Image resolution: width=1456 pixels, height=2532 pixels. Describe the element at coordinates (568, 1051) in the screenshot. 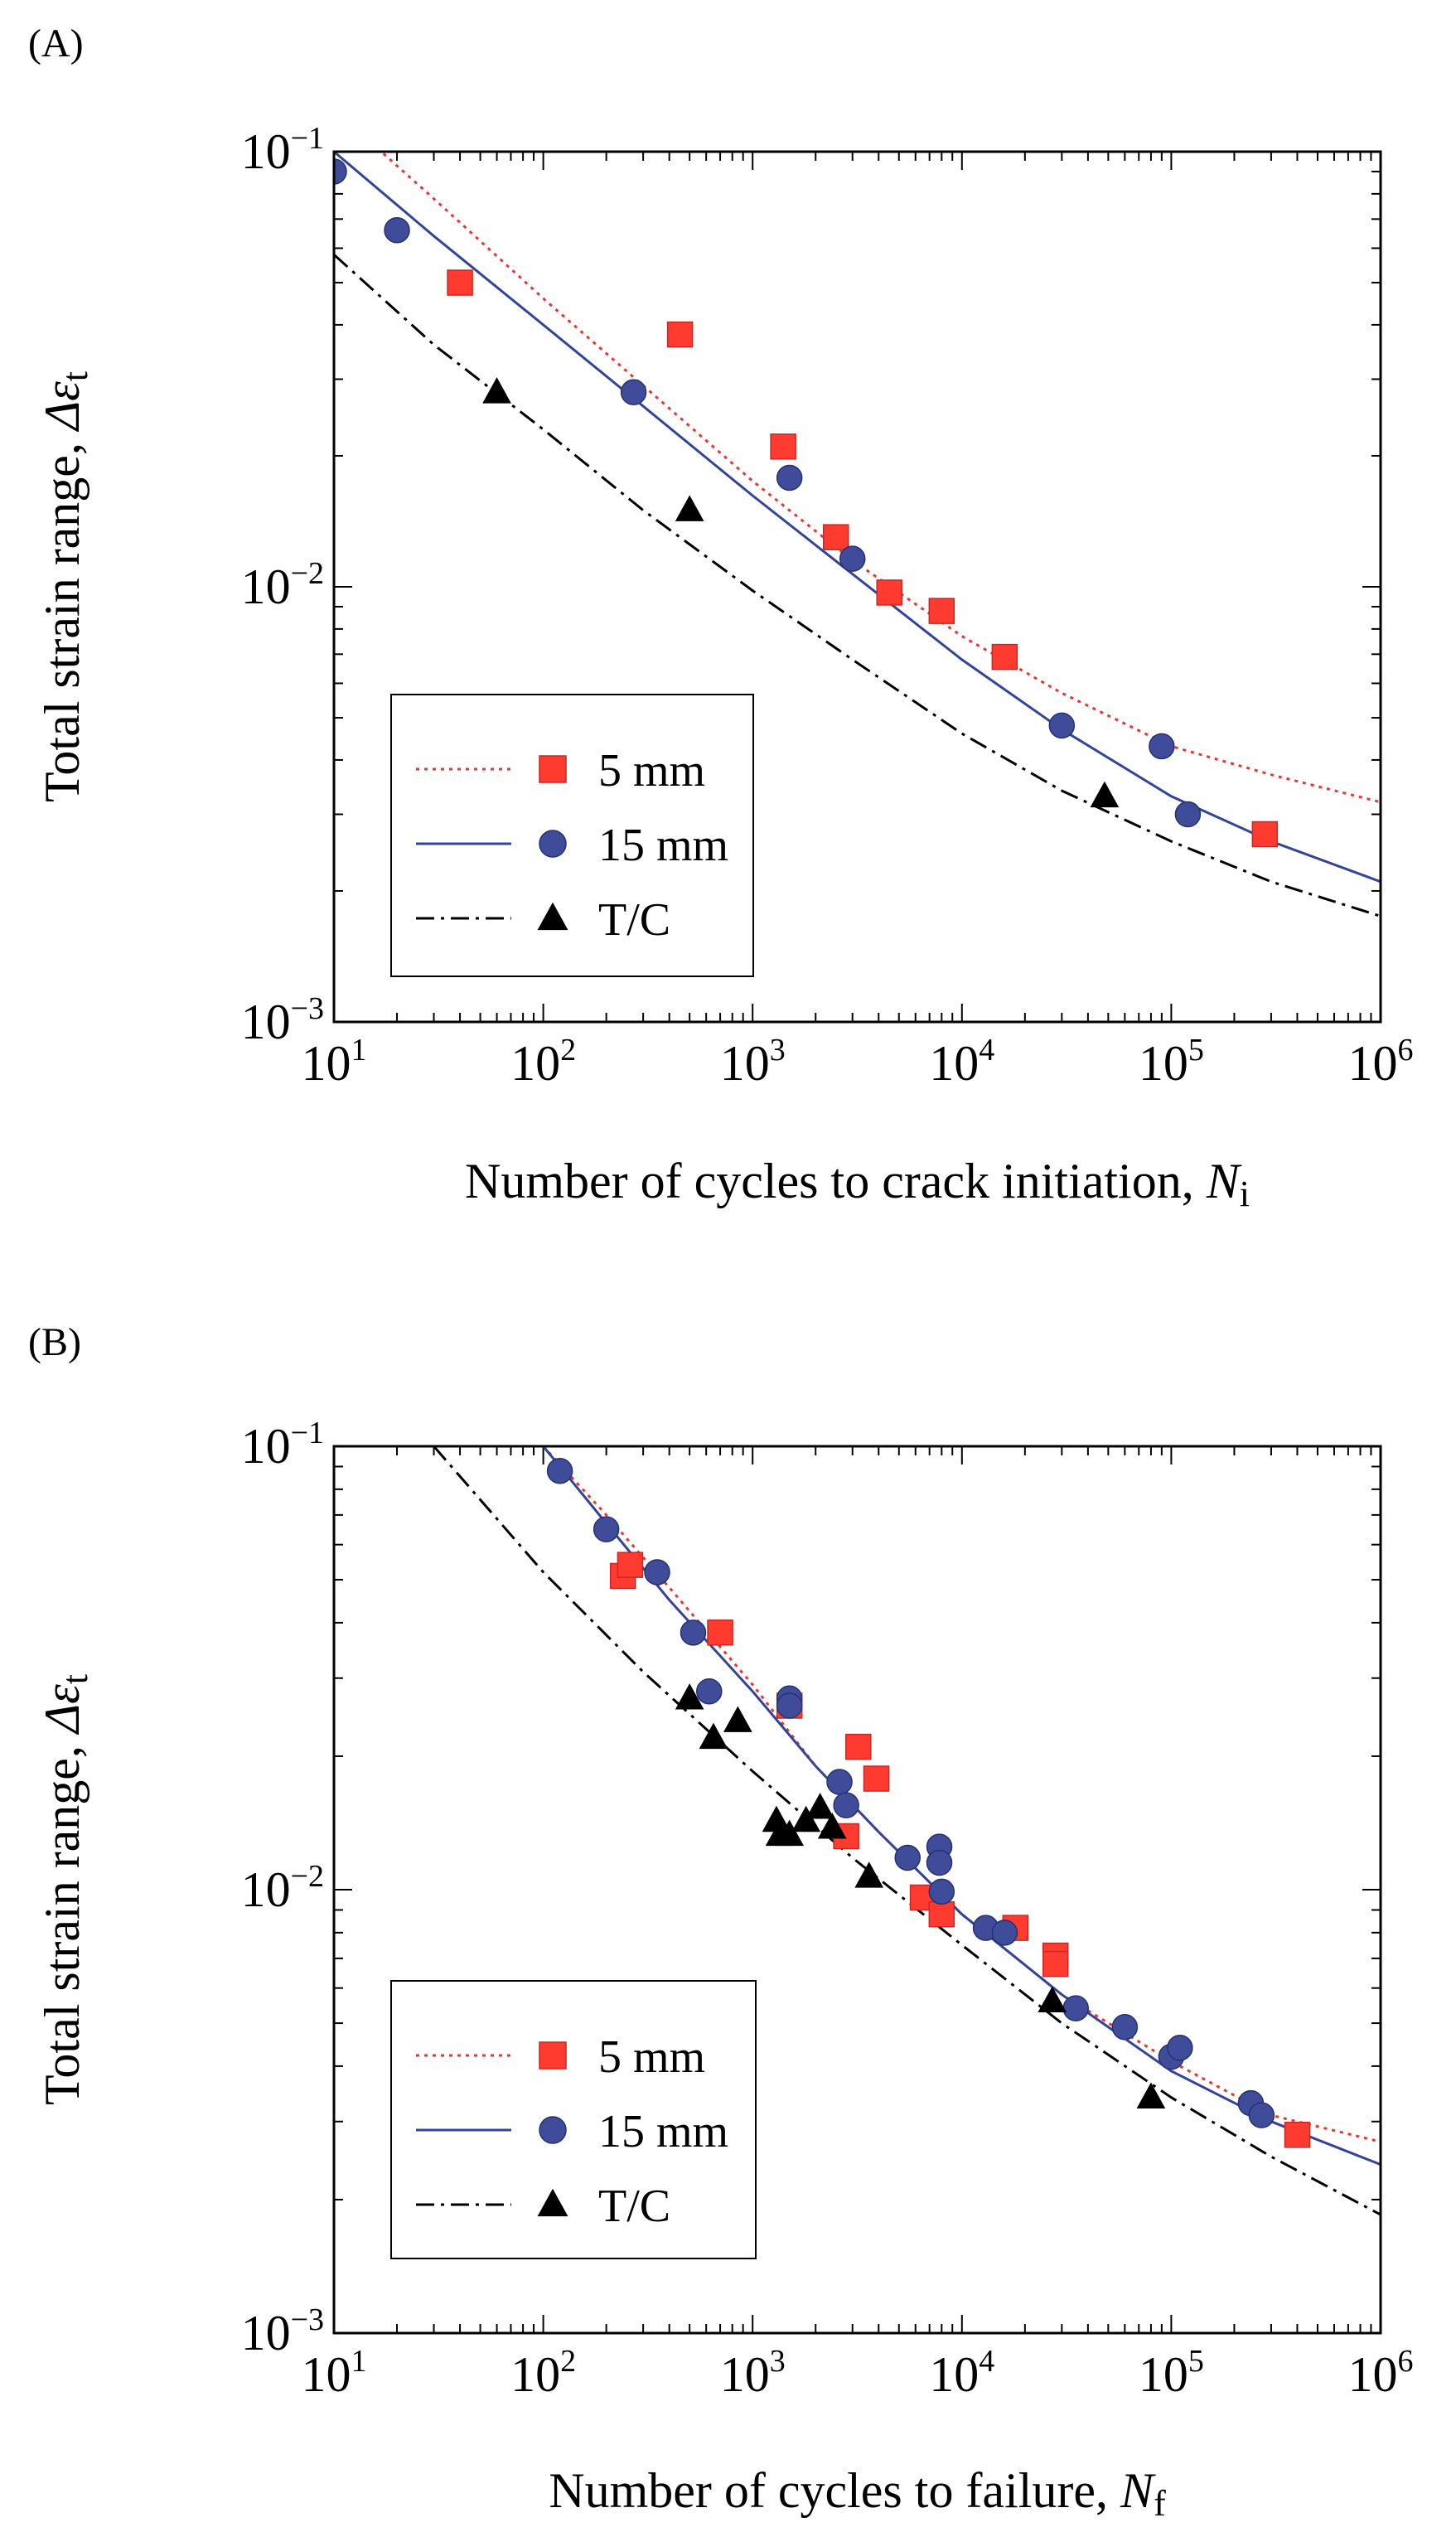

I see `tick-exponent: 2` at that location.